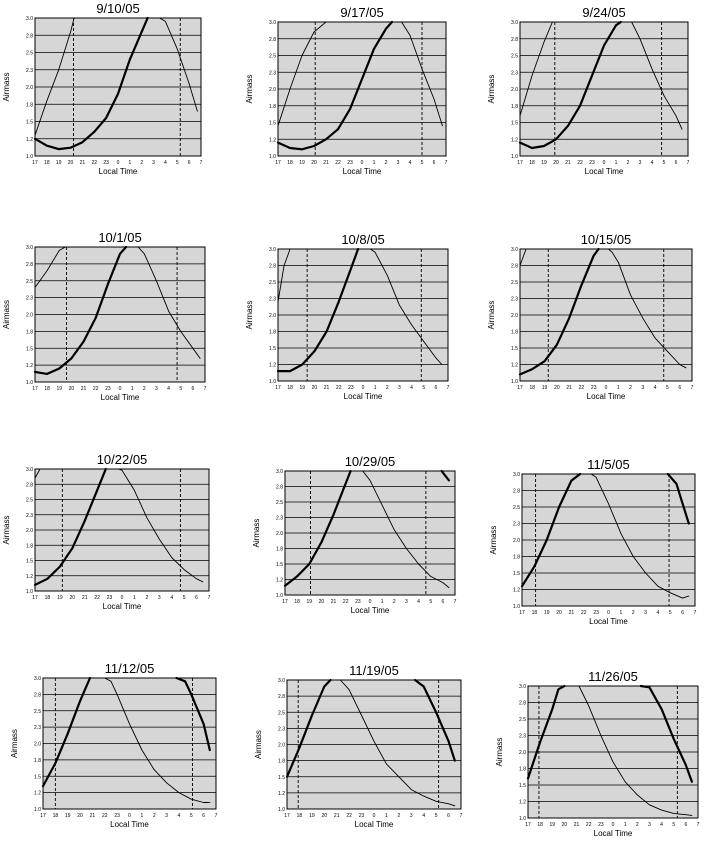  I want to click on chart-title: 11/19/05, so click(374, 670).